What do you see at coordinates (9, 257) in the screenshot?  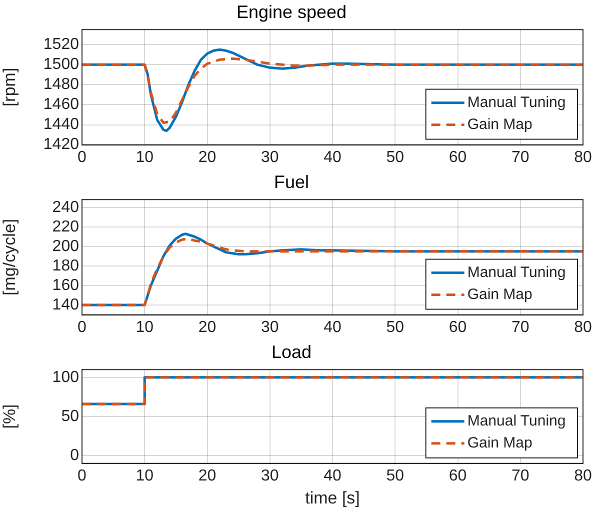 I see `y-axis-title: [mg/cycle]` at bounding box center [9, 257].